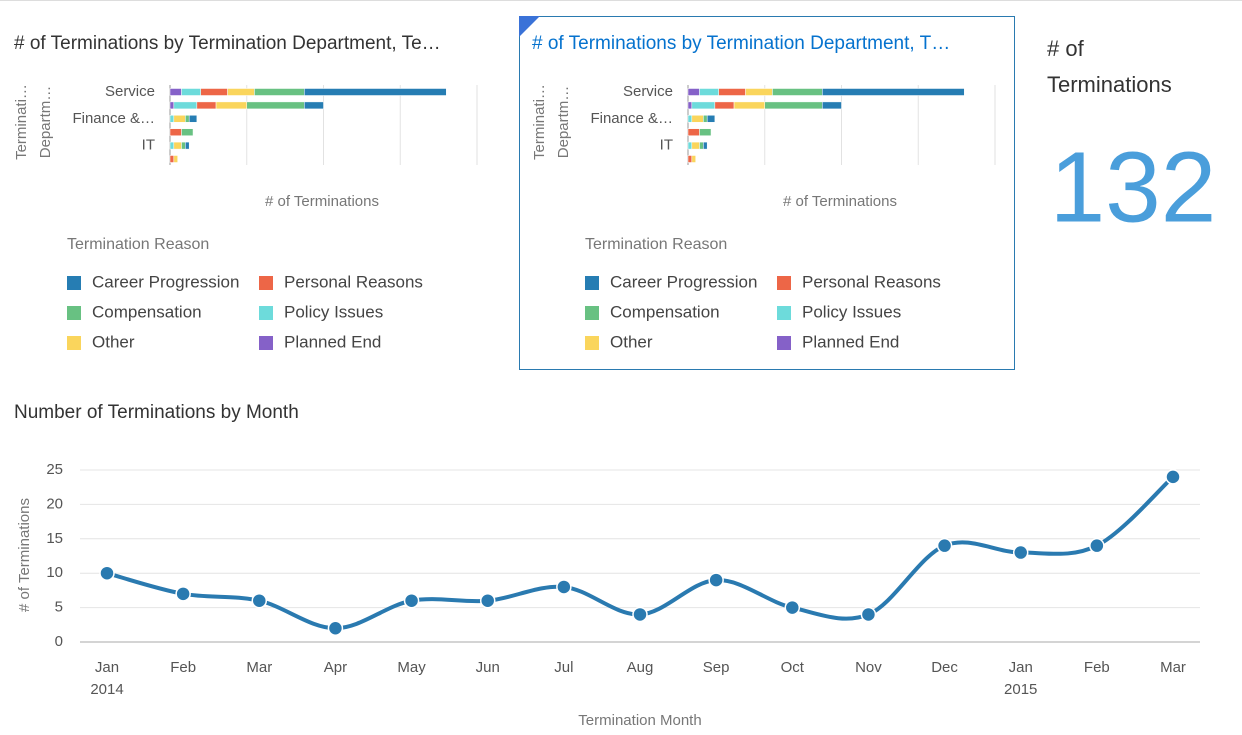 This screenshot has width=1242, height=735. I want to click on y-axis-label: # of Terminations, so click(24, 555).